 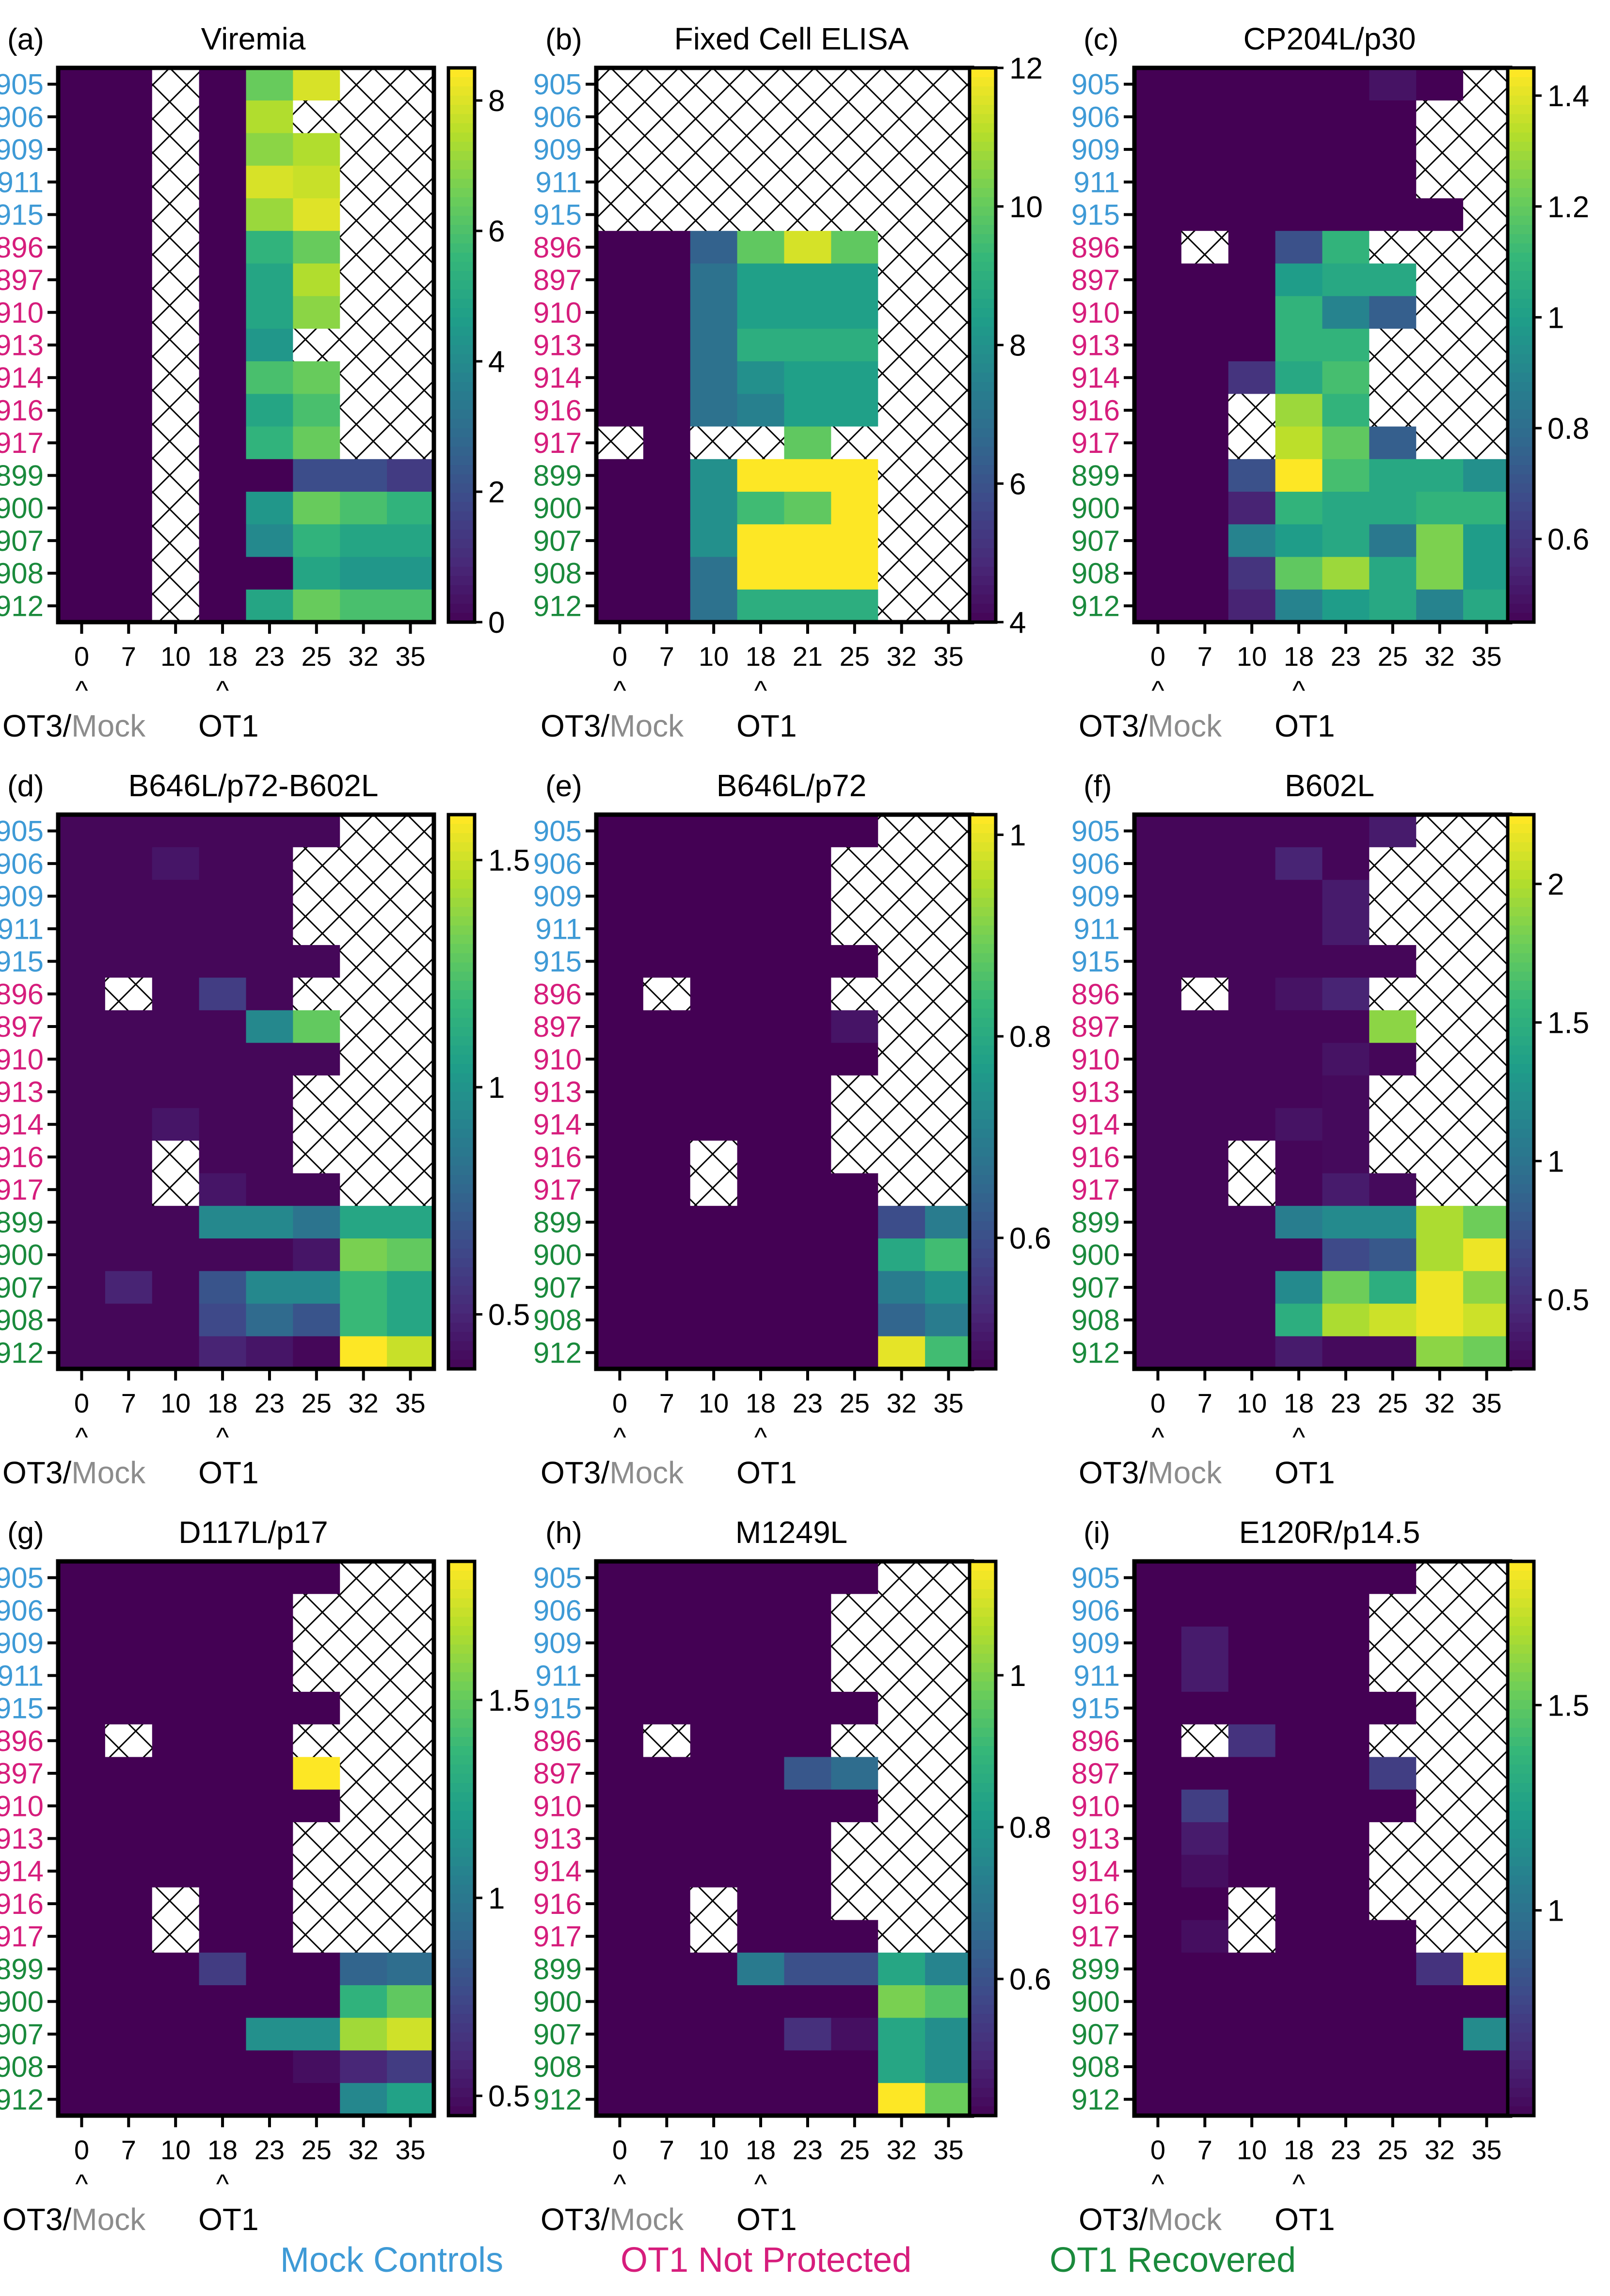 What do you see at coordinates (22, 1092) in the screenshot?
I see `row-label: 913` at bounding box center [22, 1092].